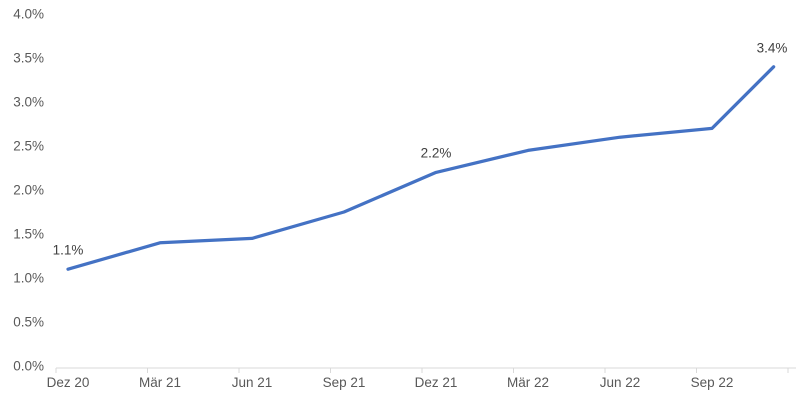  Describe the element at coordinates (436, 153) in the screenshot. I see `data-point-label: 2.2%` at that location.